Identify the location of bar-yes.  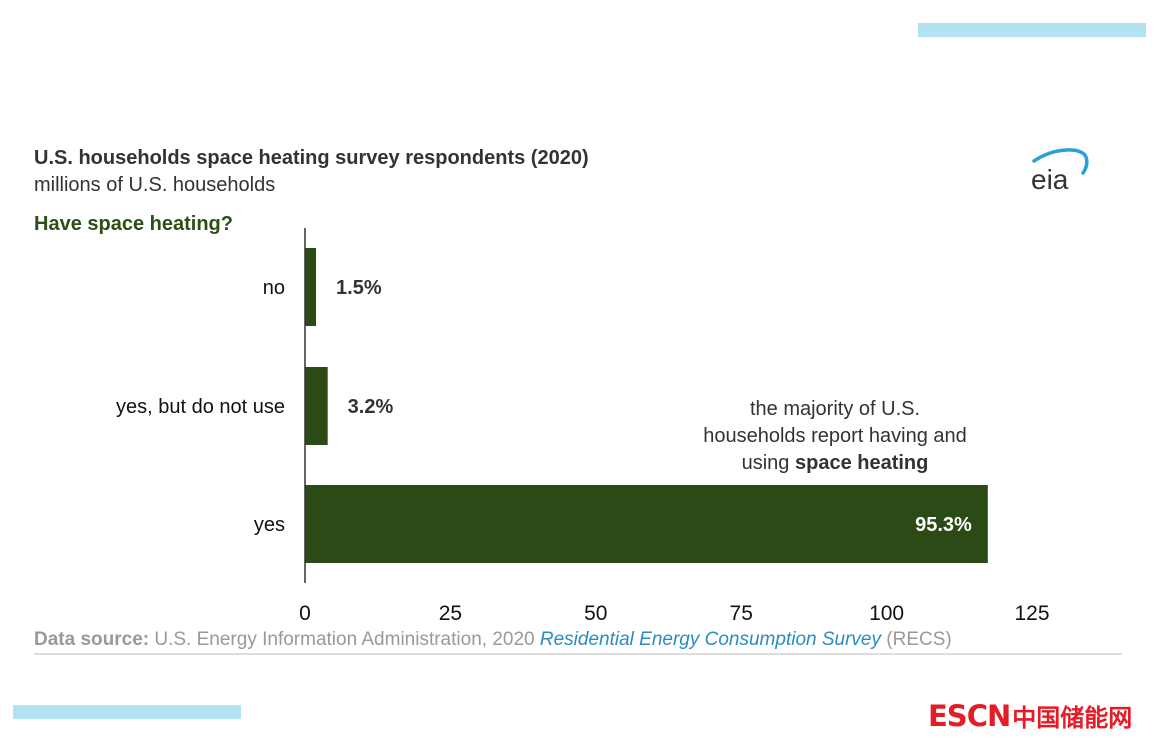
(646, 524).